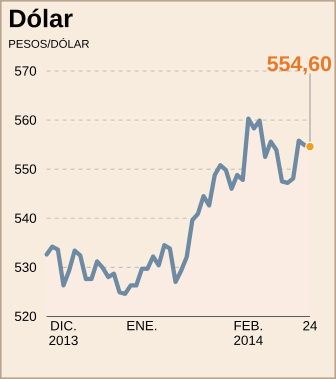 The height and width of the screenshot is (379, 336). What do you see at coordinates (248, 333) in the screenshot?
I see `x-tick-label: FEB. 2014` at bounding box center [248, 333].